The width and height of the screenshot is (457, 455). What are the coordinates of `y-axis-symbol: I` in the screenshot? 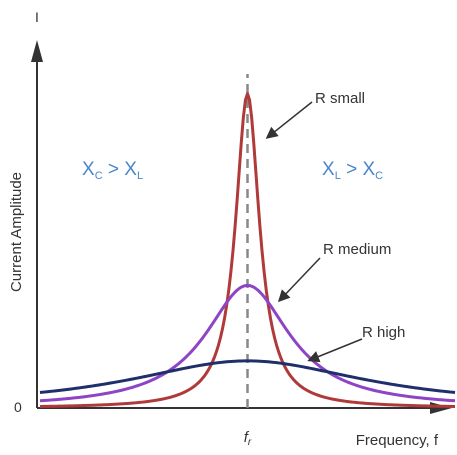 It's located at (37, 17).